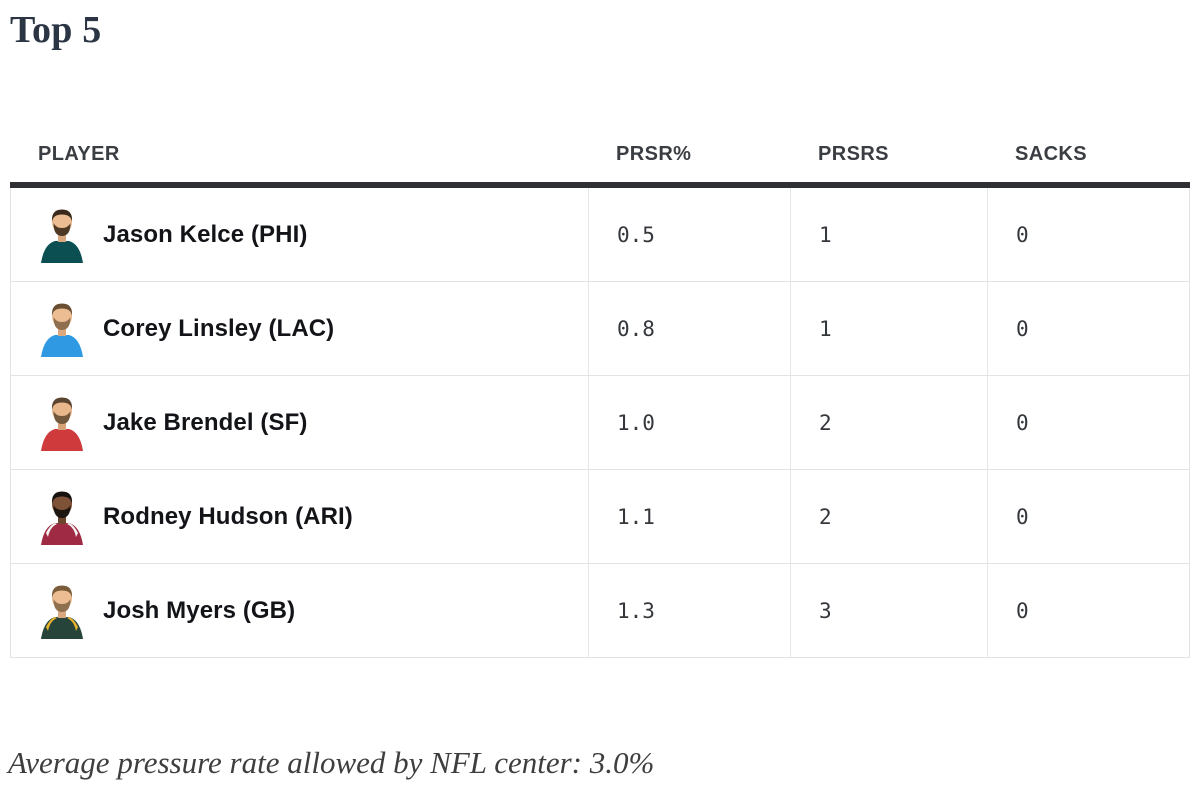 This screenshot has height=812, width=1200. What do you see at coordinates (199, 610) in the screenshot?
I see `player-name: Josh Myers (GB)` at bounding box center [199, 610].